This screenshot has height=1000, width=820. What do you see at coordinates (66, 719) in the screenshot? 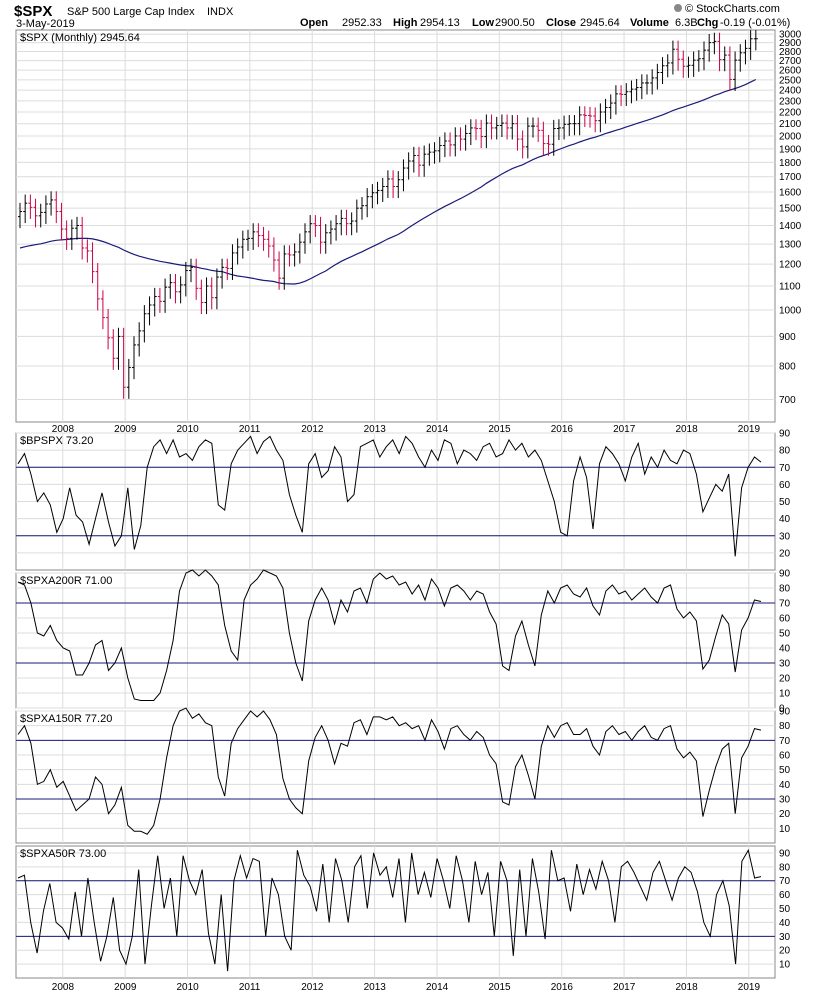
I see `panel-label: $SPXA150R 77.20` at bounding box center [66, 719].